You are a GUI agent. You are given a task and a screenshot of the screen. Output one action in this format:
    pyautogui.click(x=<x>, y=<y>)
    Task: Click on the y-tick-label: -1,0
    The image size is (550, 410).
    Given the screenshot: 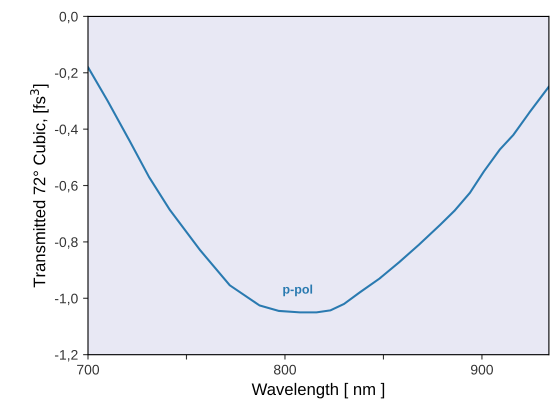 What is the action you would take?
    pyautogui.click(x=66, y=300)
    